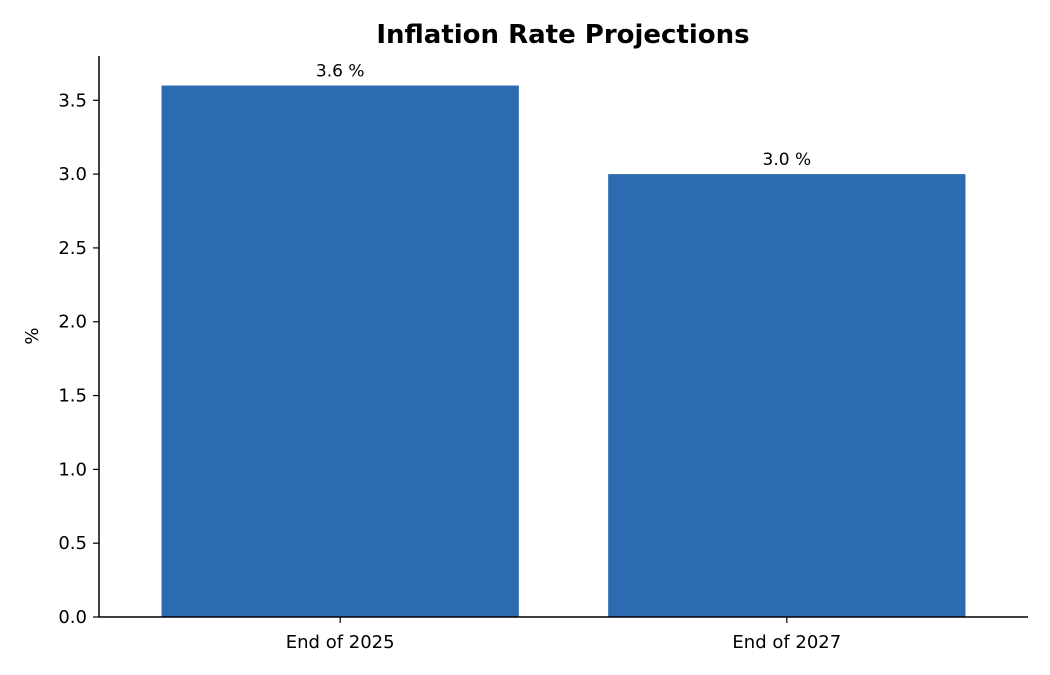 This screenshot has height=675, width=1050. What do you see at coordinates (72, 174) in the screenshot?
I see `y-tick-label: 3.0` at bounding box center [72, 174].